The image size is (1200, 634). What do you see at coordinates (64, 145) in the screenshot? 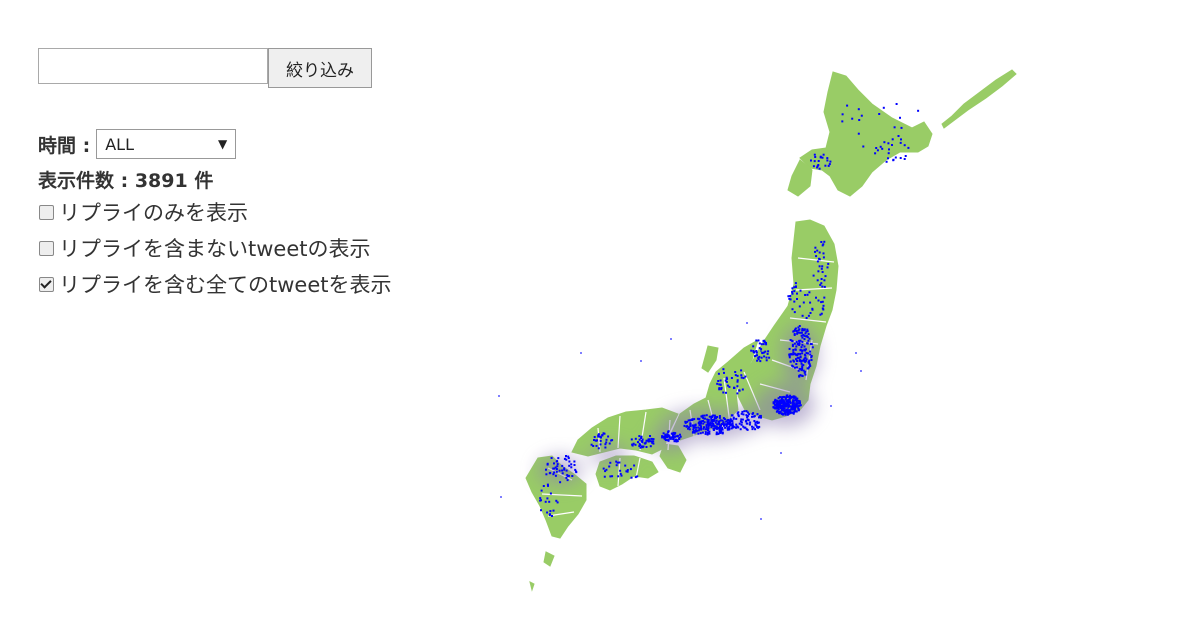
I see `time-label: 時間 :` at bounding box center [64, 145].